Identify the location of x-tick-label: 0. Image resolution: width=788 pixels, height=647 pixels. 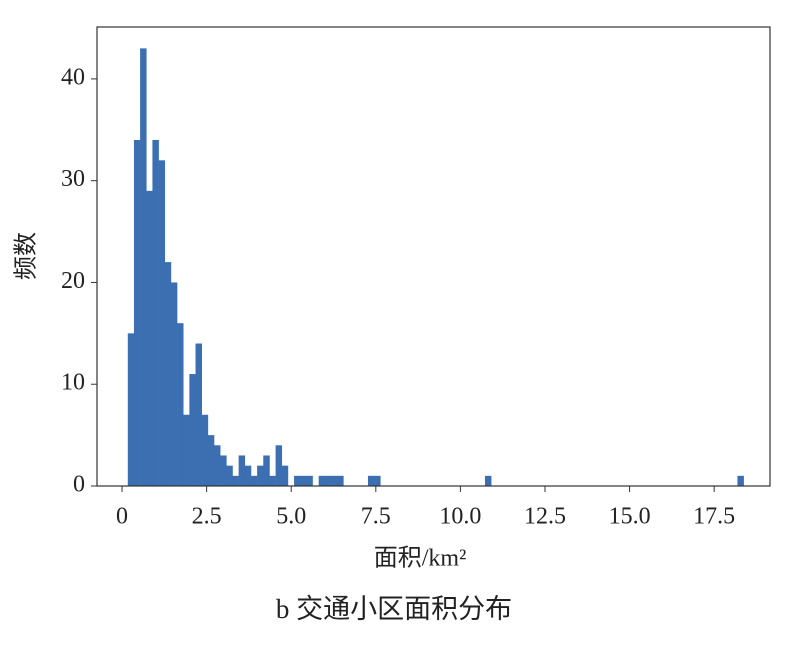
(122, 517).